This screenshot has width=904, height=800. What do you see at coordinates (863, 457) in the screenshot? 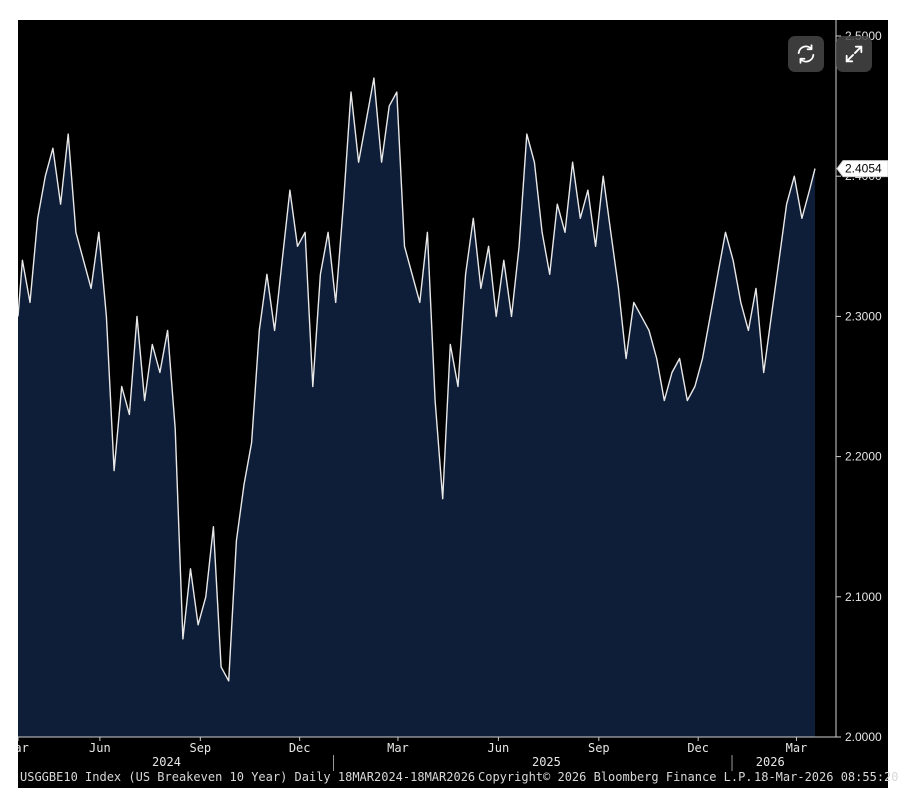
I see `y-tick-label: 2.2000` at bounding box center [863, 457].